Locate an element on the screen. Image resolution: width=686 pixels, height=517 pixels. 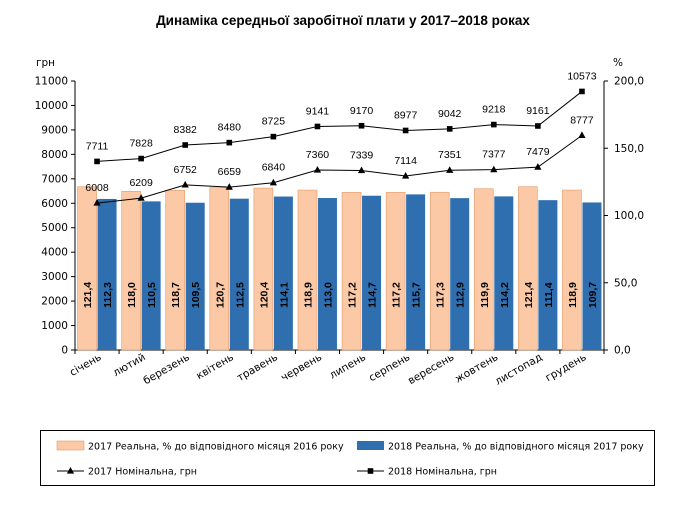
bar-value-label: 109,5 is located at coordinates (196, 295).